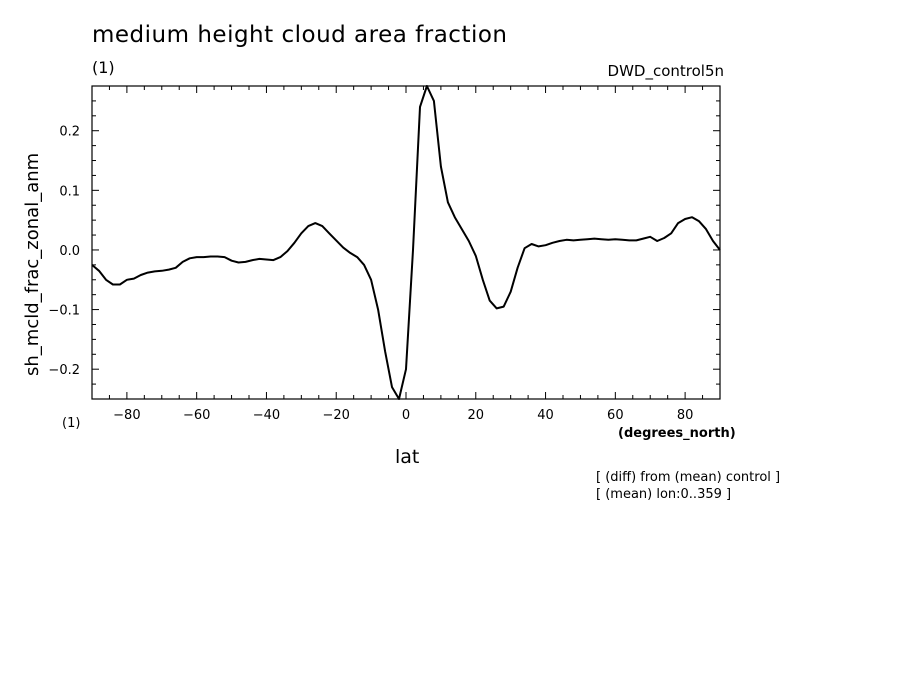  I want to click on x-tick-label: 40, so click(545, 415).